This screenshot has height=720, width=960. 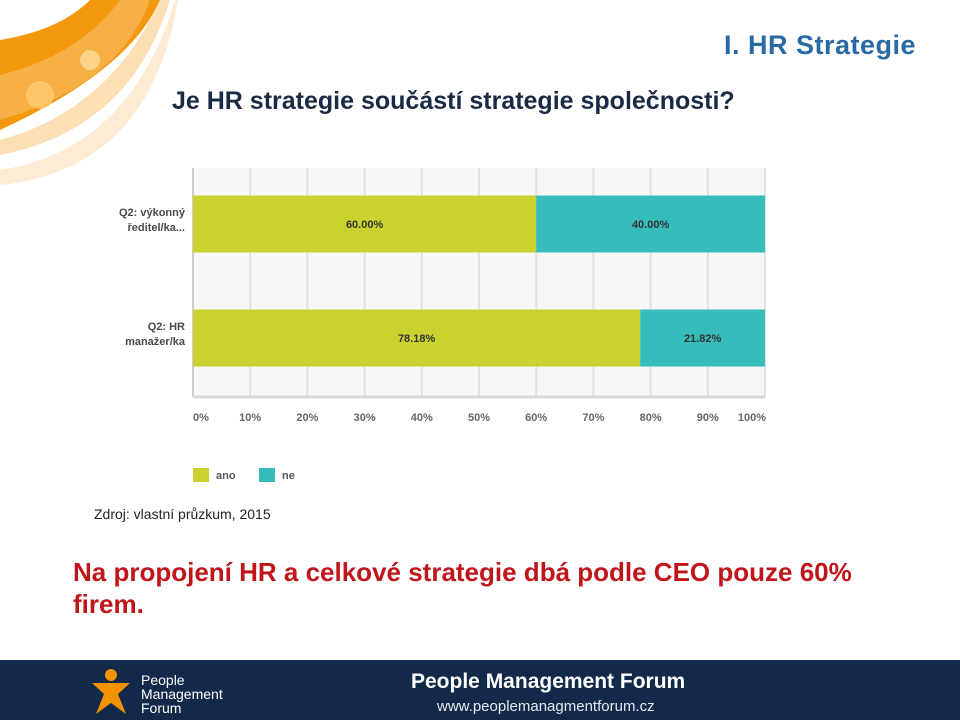 I want to click on x-tick-label: 40%, so click(x=422, y=418).